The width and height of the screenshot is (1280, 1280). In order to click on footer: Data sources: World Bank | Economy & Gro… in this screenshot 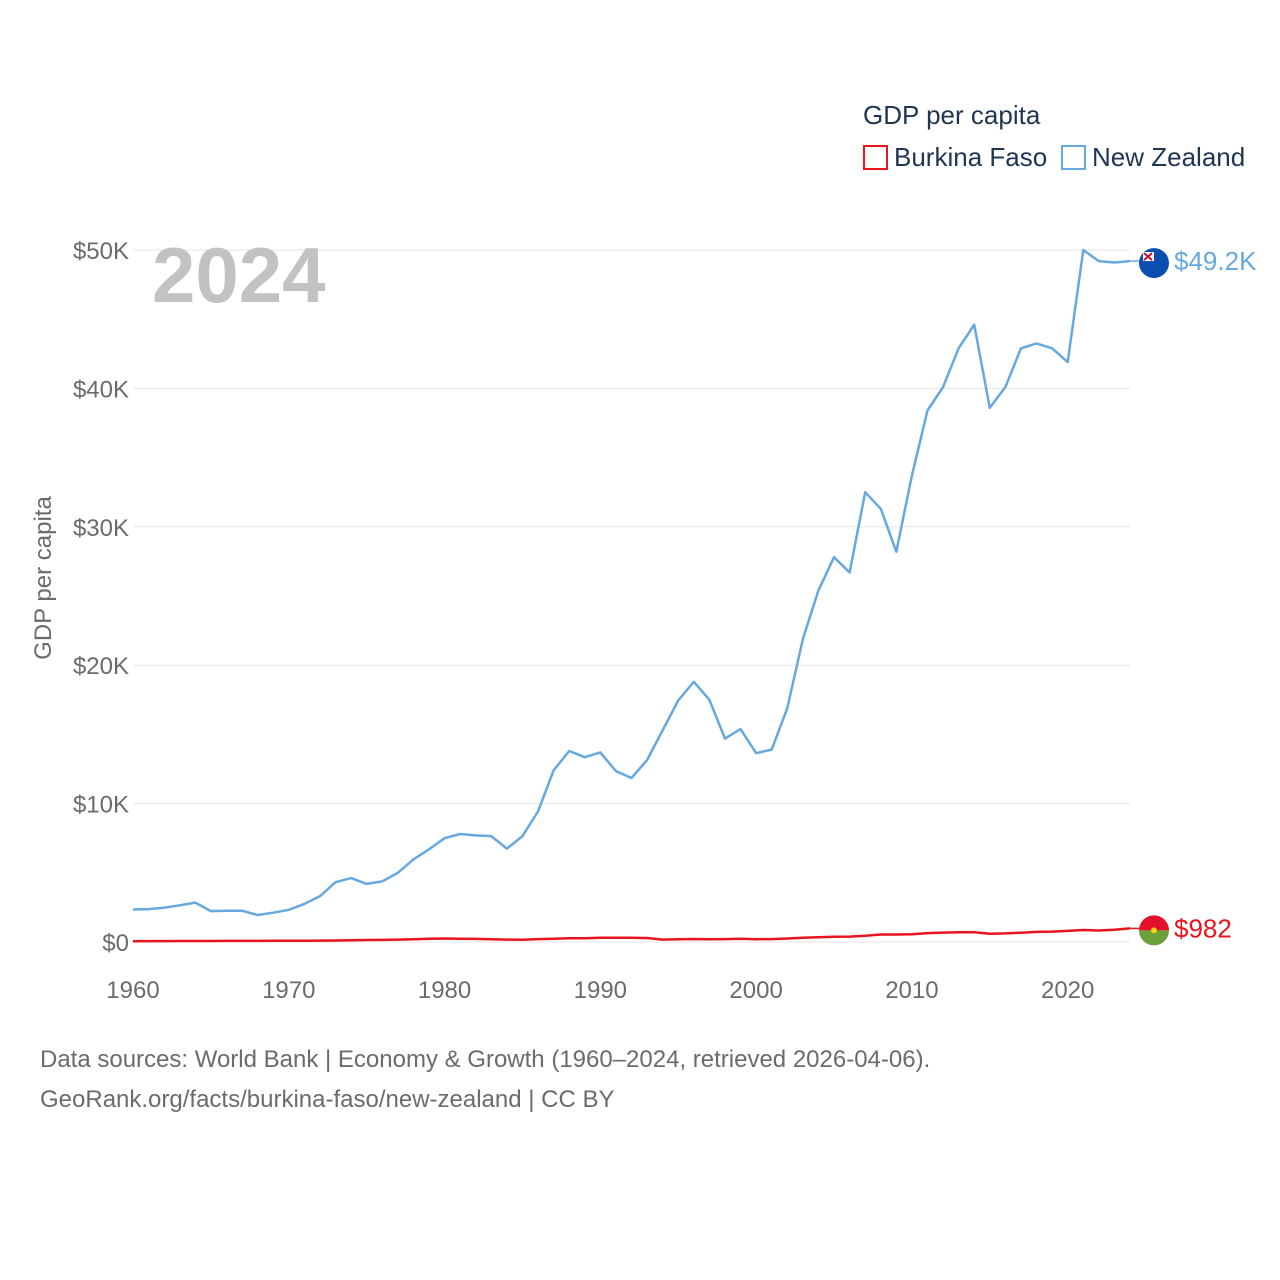, I will do `click(485, 1080)`.